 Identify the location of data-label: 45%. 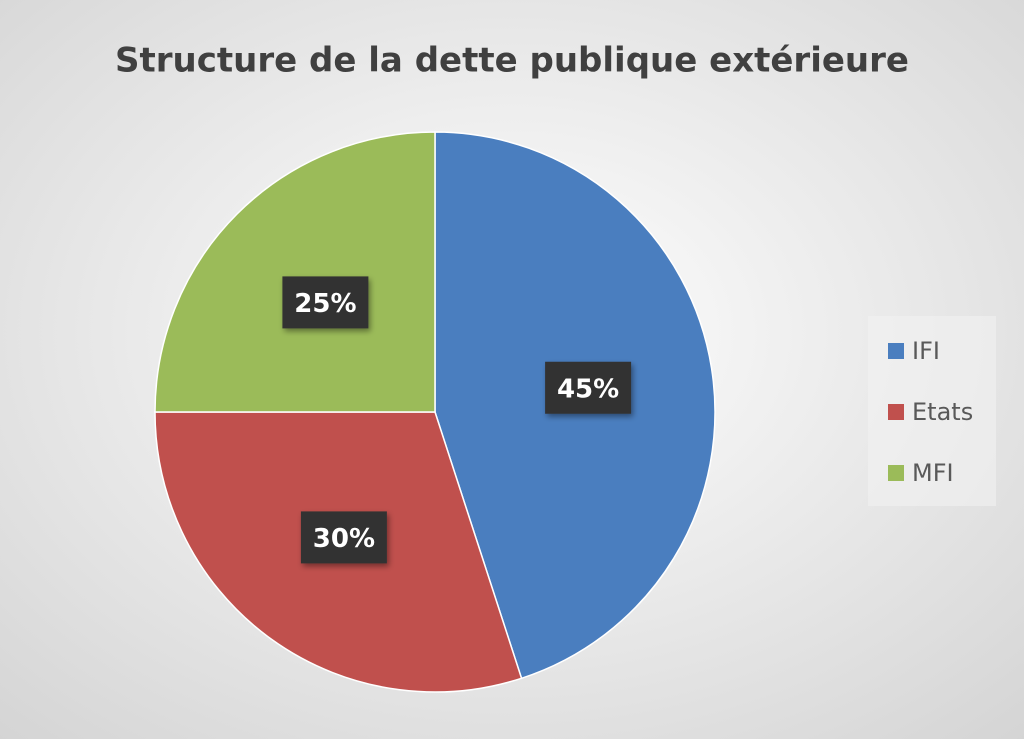
(588, 389).